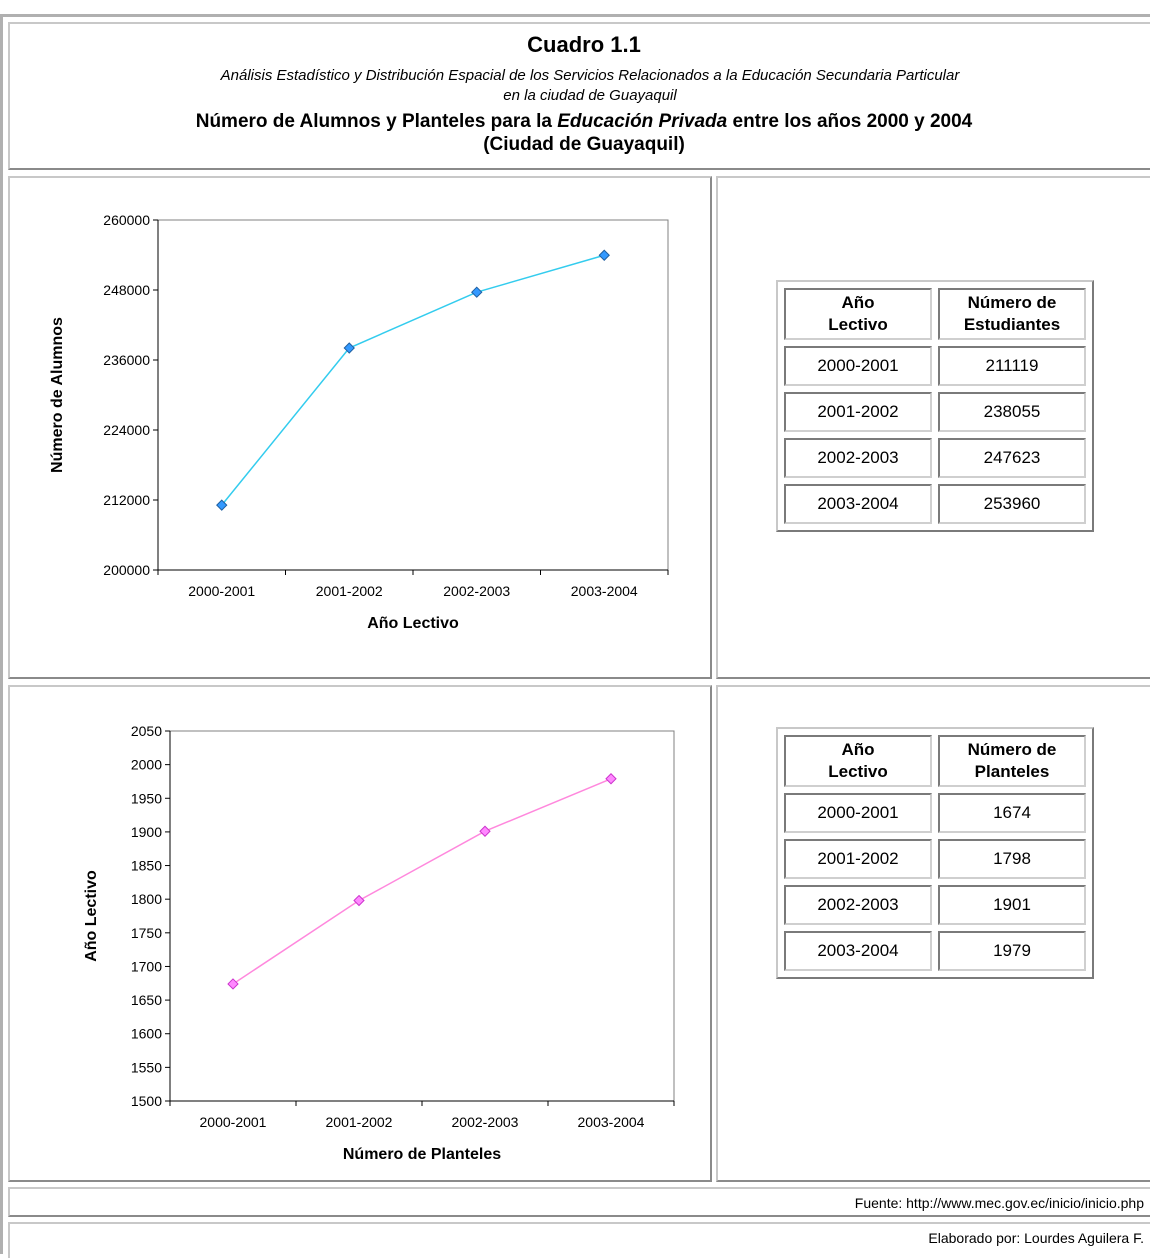 The image size is (1150, 1258). Describe the element at coordinates (126, 360) in the screenshot. I see `y-tick-label: 236000` at that location.